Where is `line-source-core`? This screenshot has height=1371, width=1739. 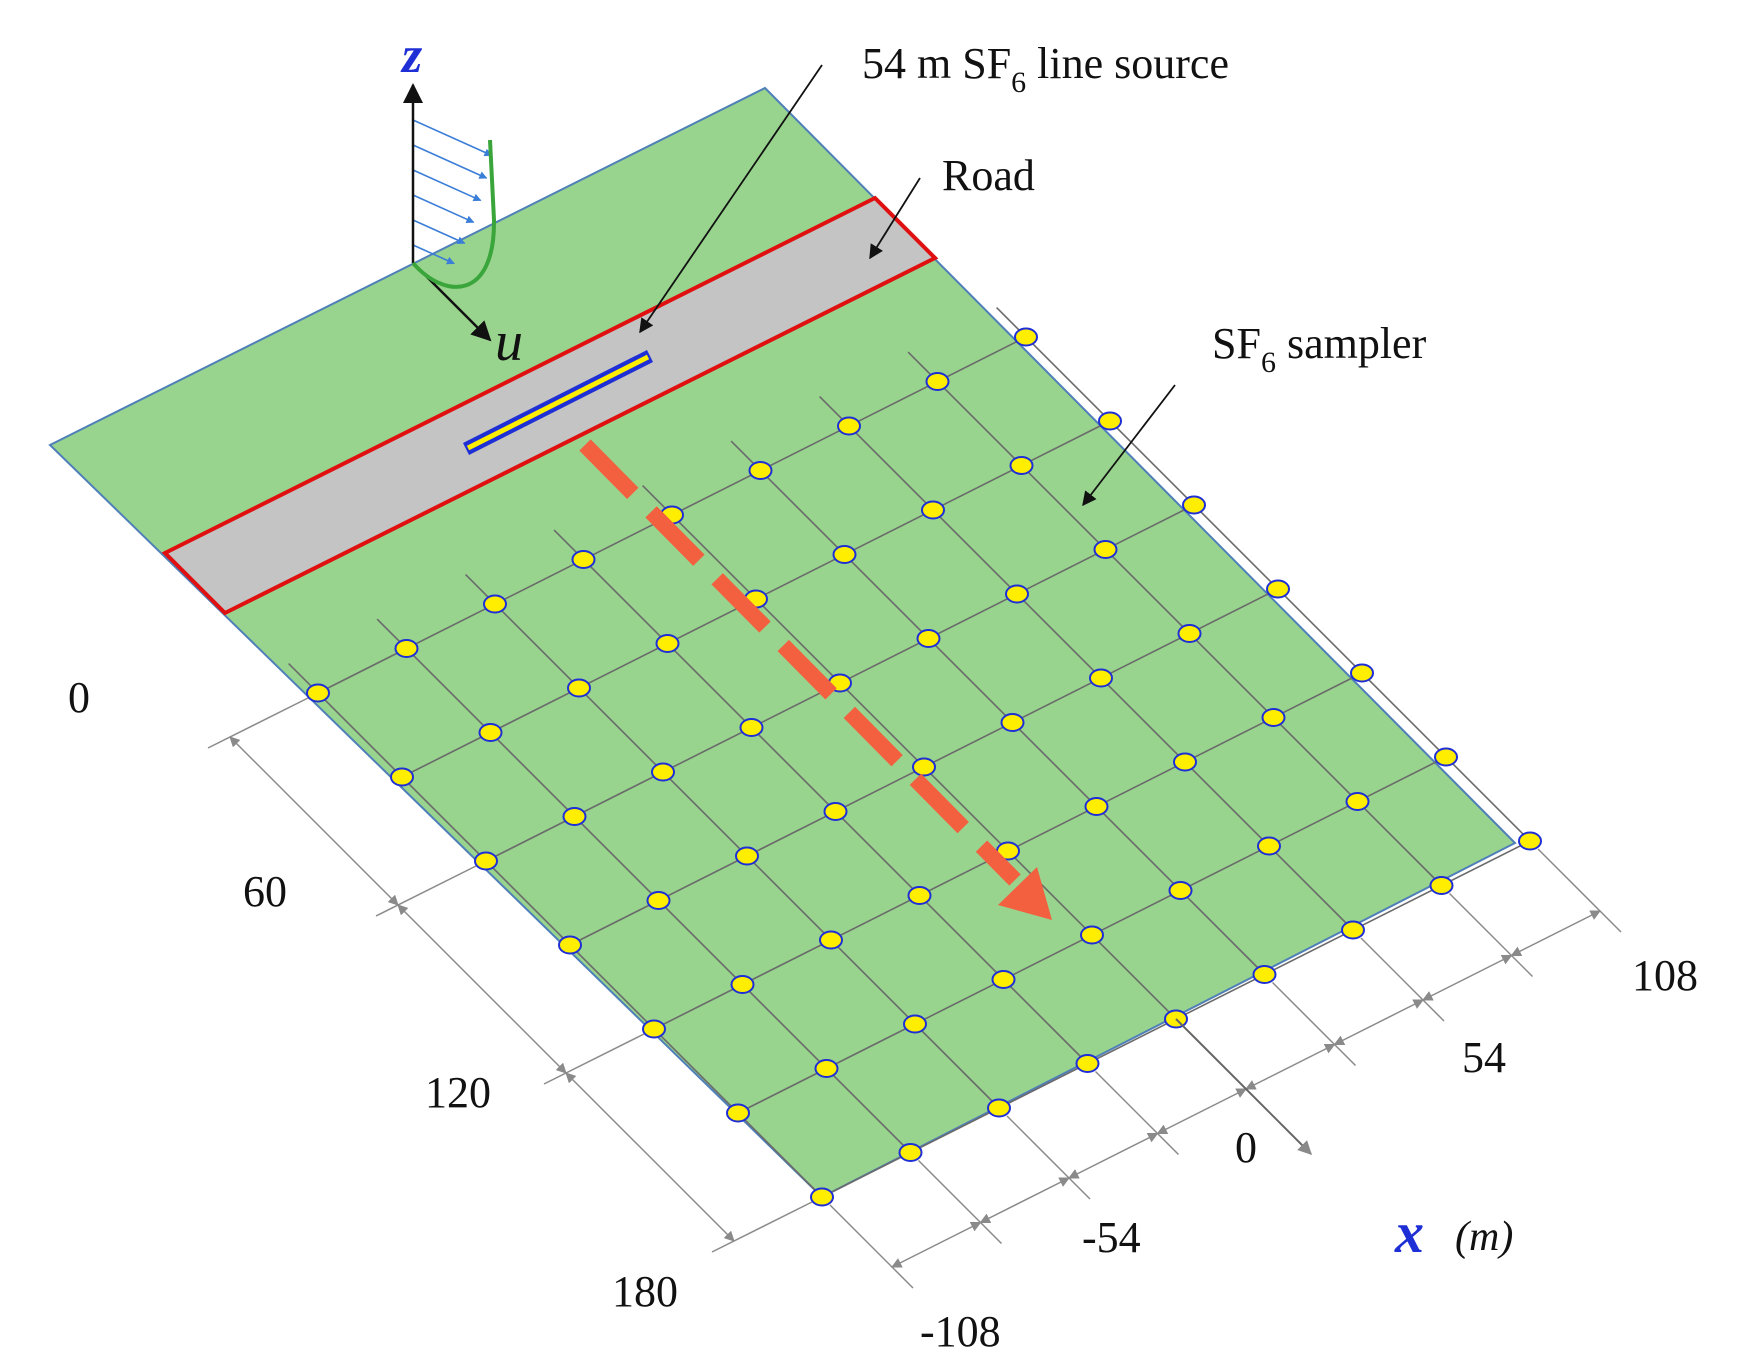 line-source-core is located at coordinates (558, 402).